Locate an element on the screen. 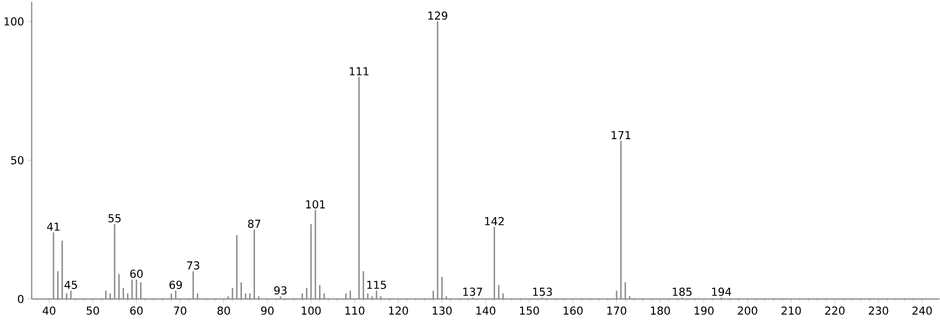 This screenshot has height=322, width=940. x-tick-label: 120 is located at coordinates (398, 310).